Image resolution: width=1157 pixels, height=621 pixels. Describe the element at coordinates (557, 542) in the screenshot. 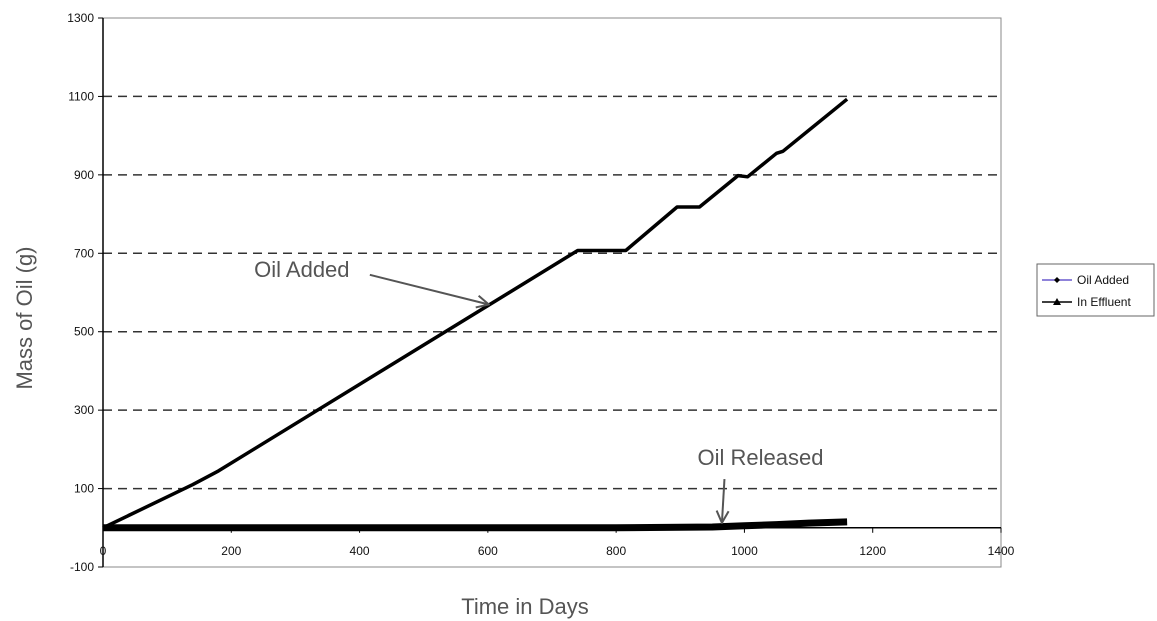

I see `x-axis-ticks: 0 200 400 600 800 1000 1200 1400` at that location.